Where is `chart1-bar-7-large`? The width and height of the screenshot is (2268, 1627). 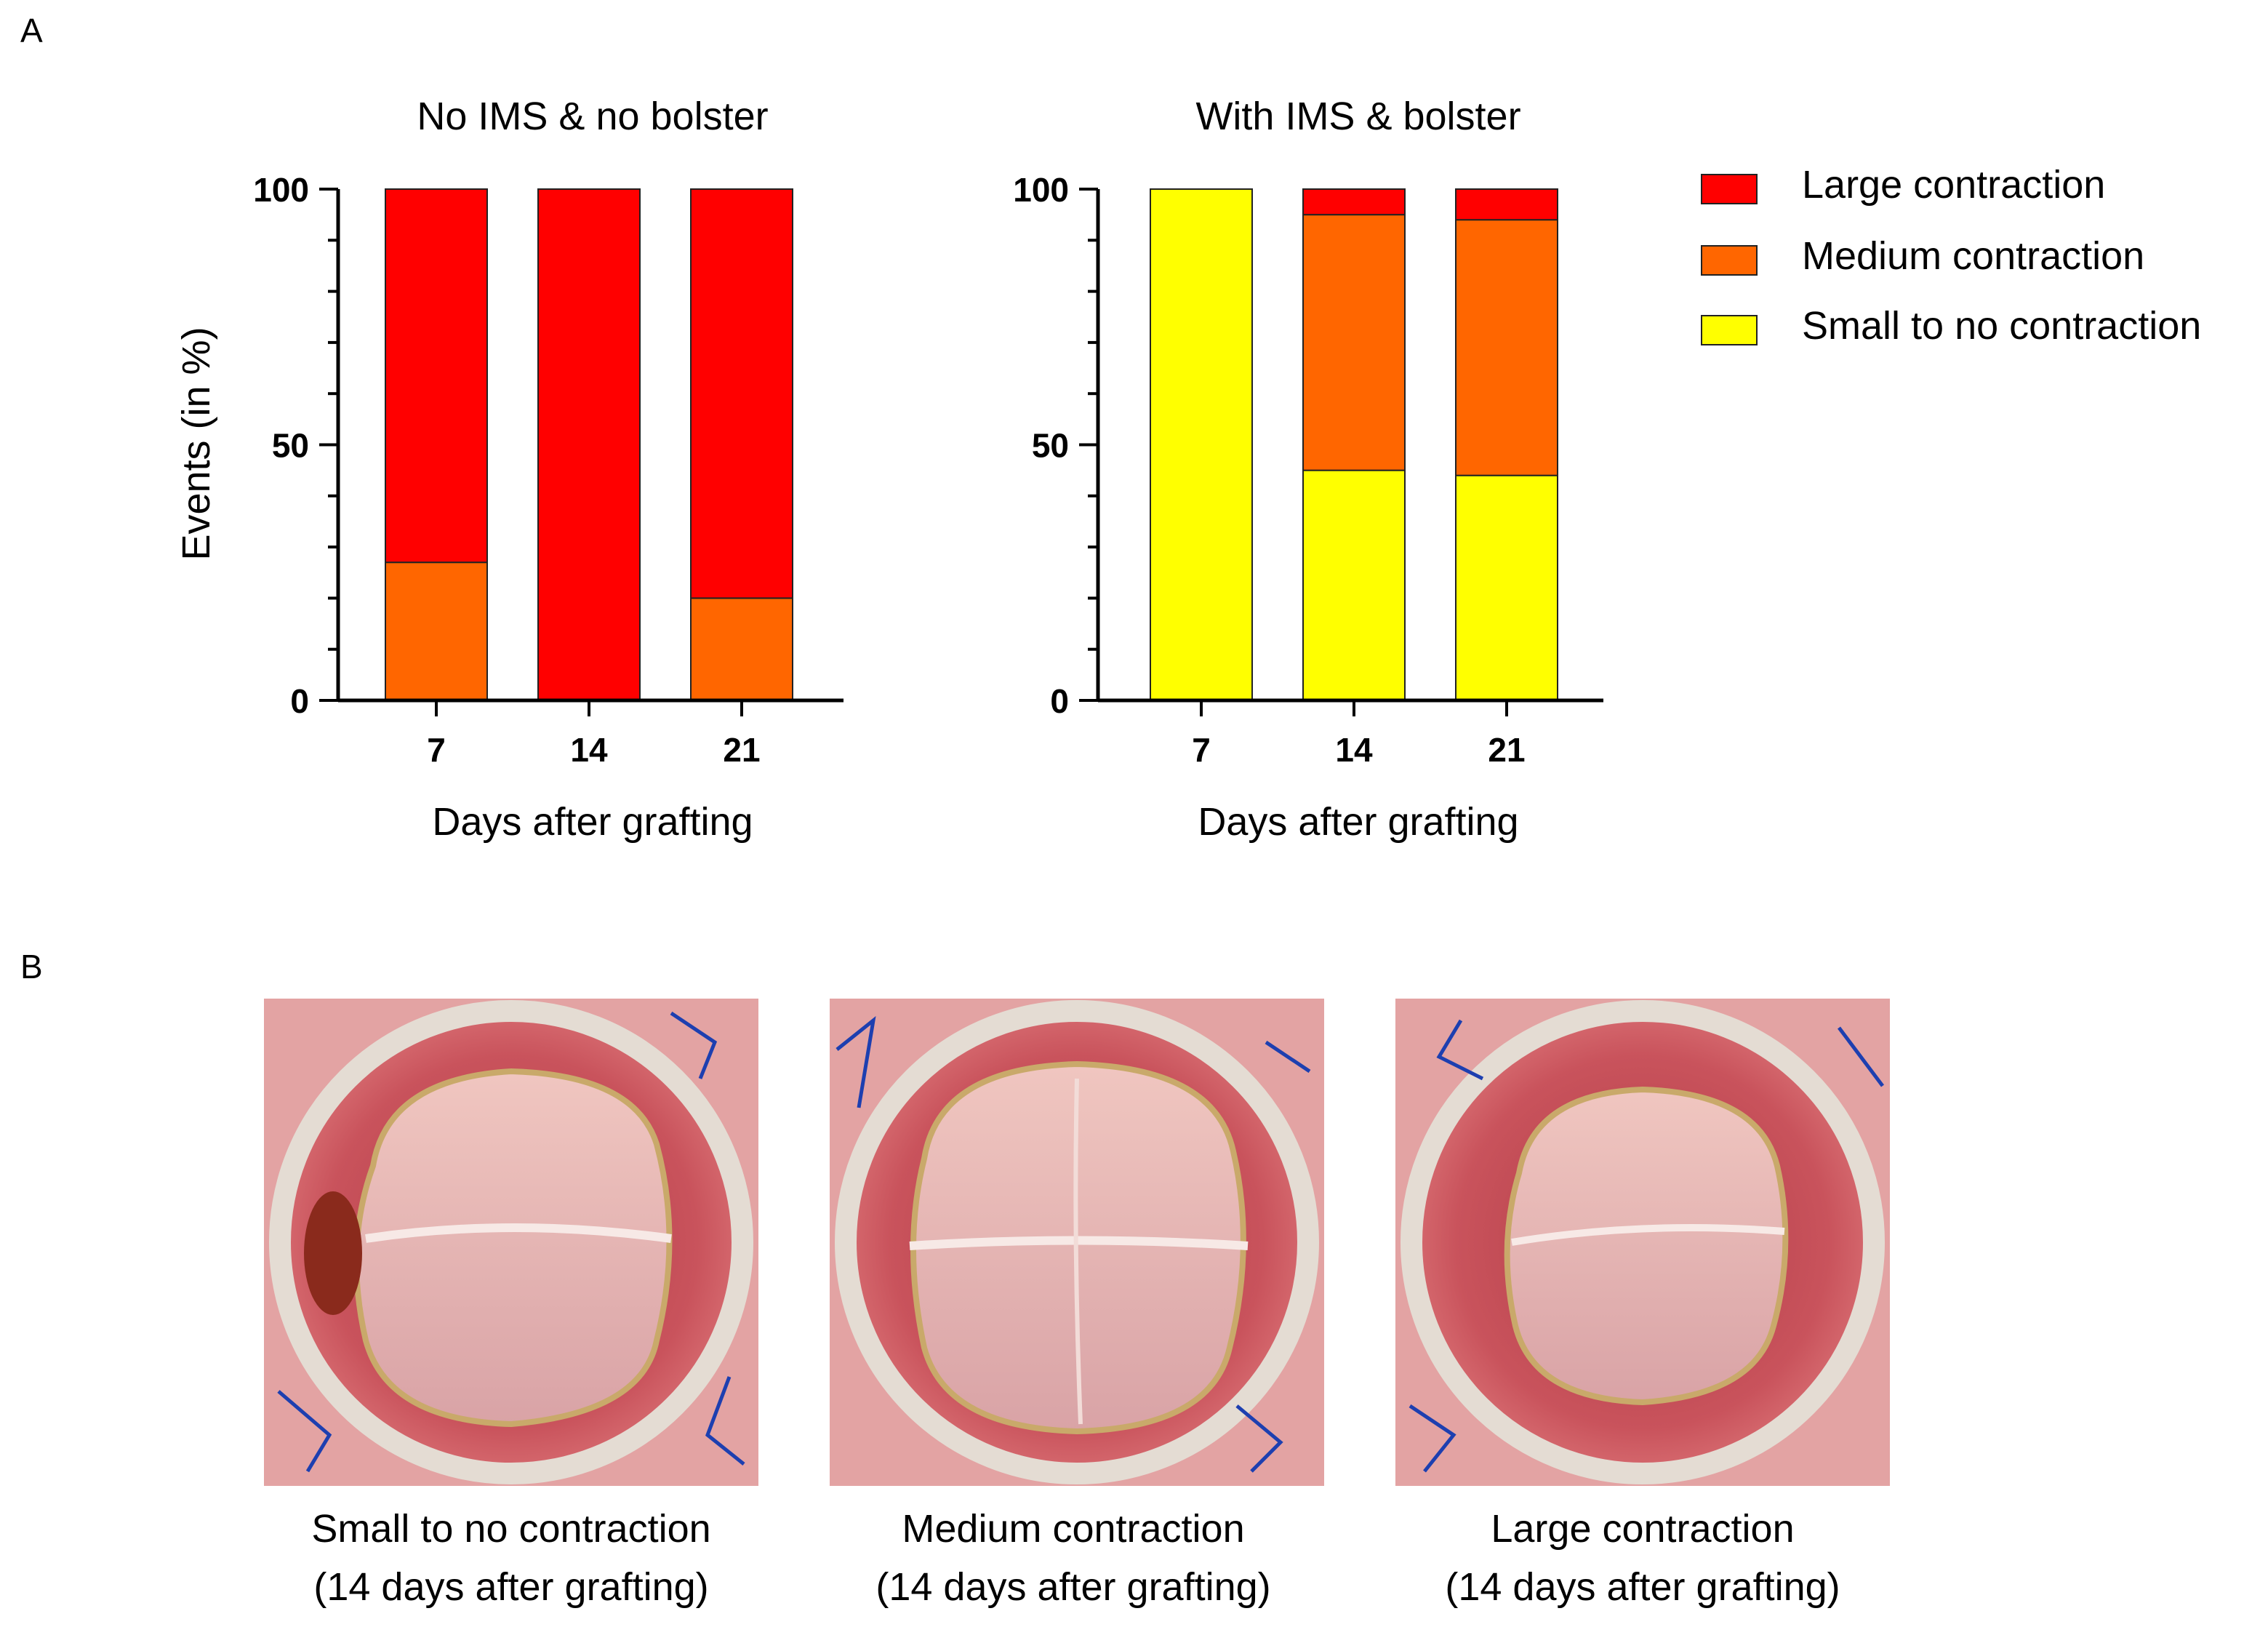 chart1-bar-7-large is located at coordinates (436, 376).